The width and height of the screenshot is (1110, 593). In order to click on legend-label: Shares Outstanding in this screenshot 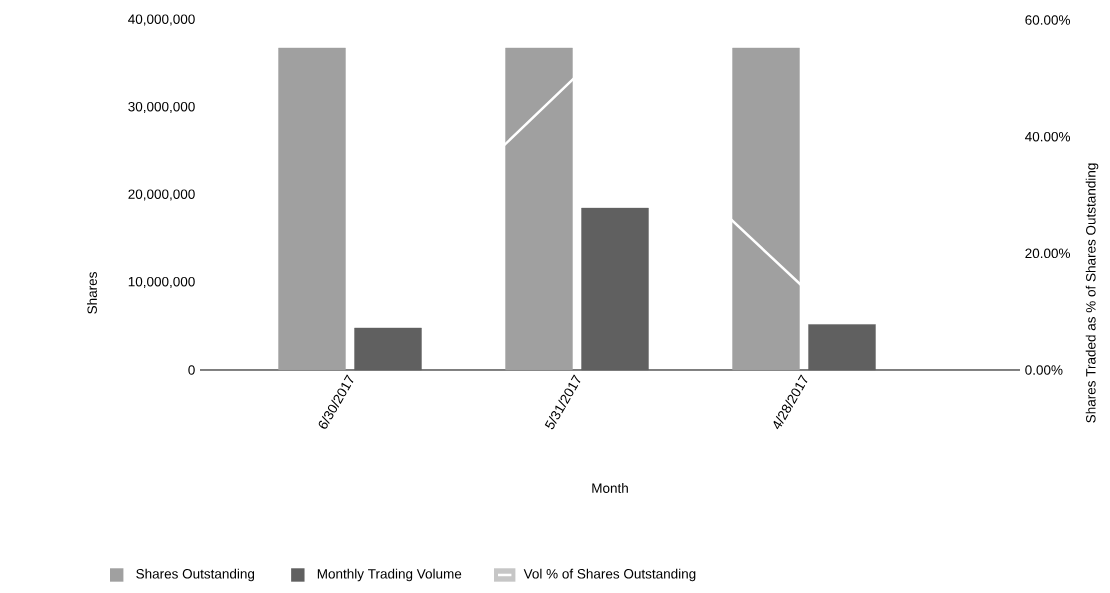, I will do `click(195, 575)`.